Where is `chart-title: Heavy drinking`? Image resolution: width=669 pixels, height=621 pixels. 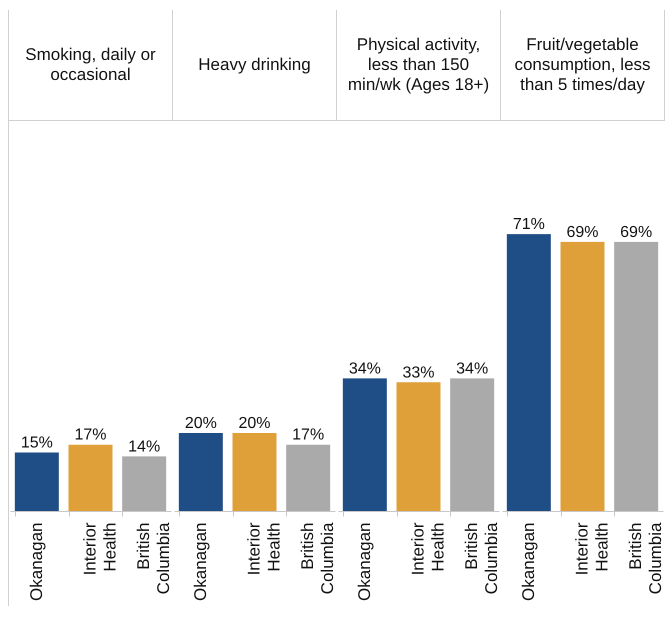 chart-title: Heavy drinking is located at coordinates (254, 65).